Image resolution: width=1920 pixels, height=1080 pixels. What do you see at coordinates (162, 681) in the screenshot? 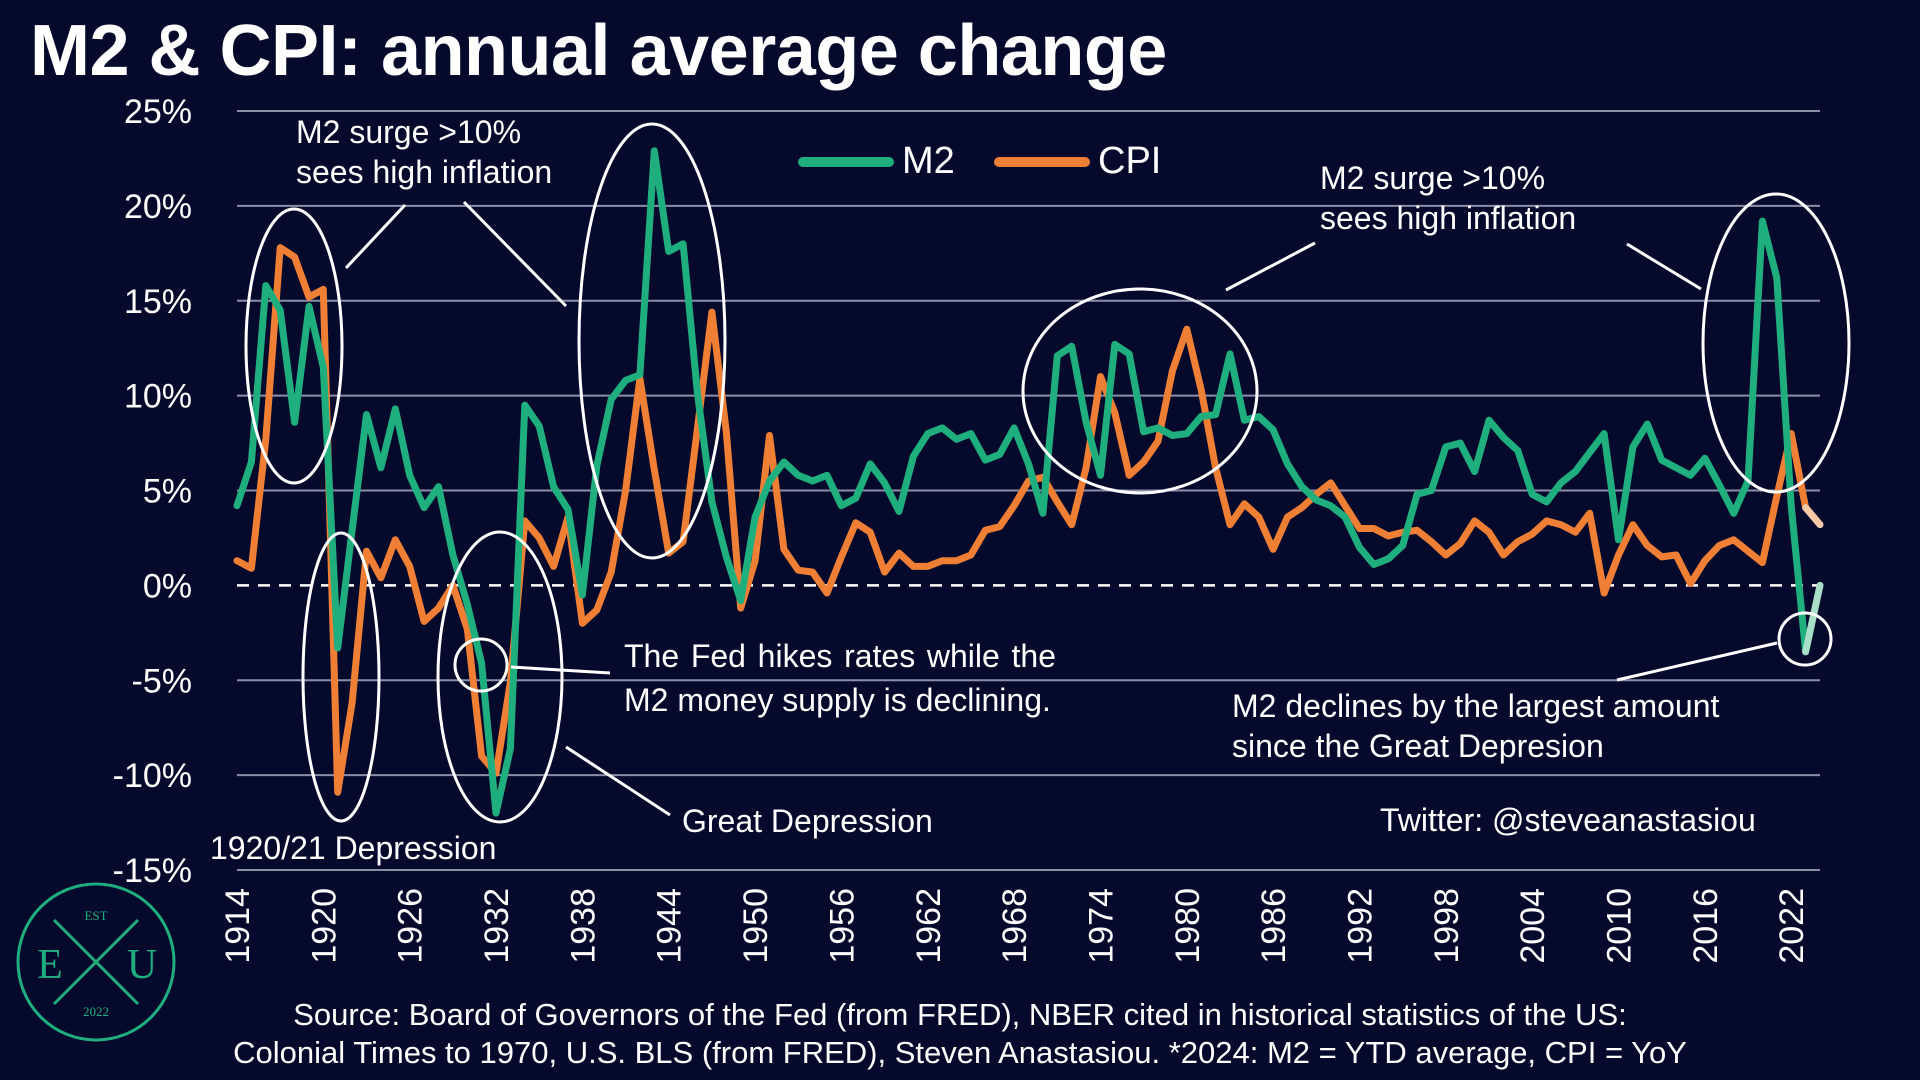
I see `y-tick-label: -5%` at bounding box center [162, 681].